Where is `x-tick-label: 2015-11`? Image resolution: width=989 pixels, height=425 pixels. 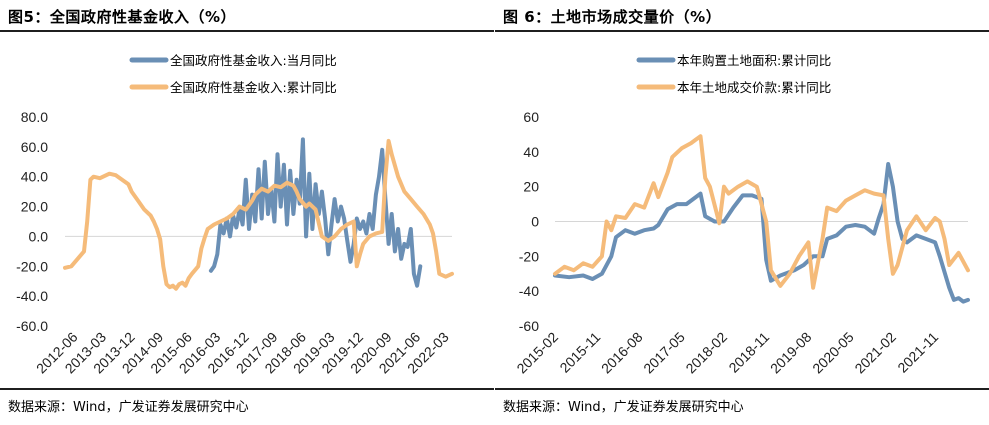
x-tick-label: 2015-11 is located at coordinates (579, 352).